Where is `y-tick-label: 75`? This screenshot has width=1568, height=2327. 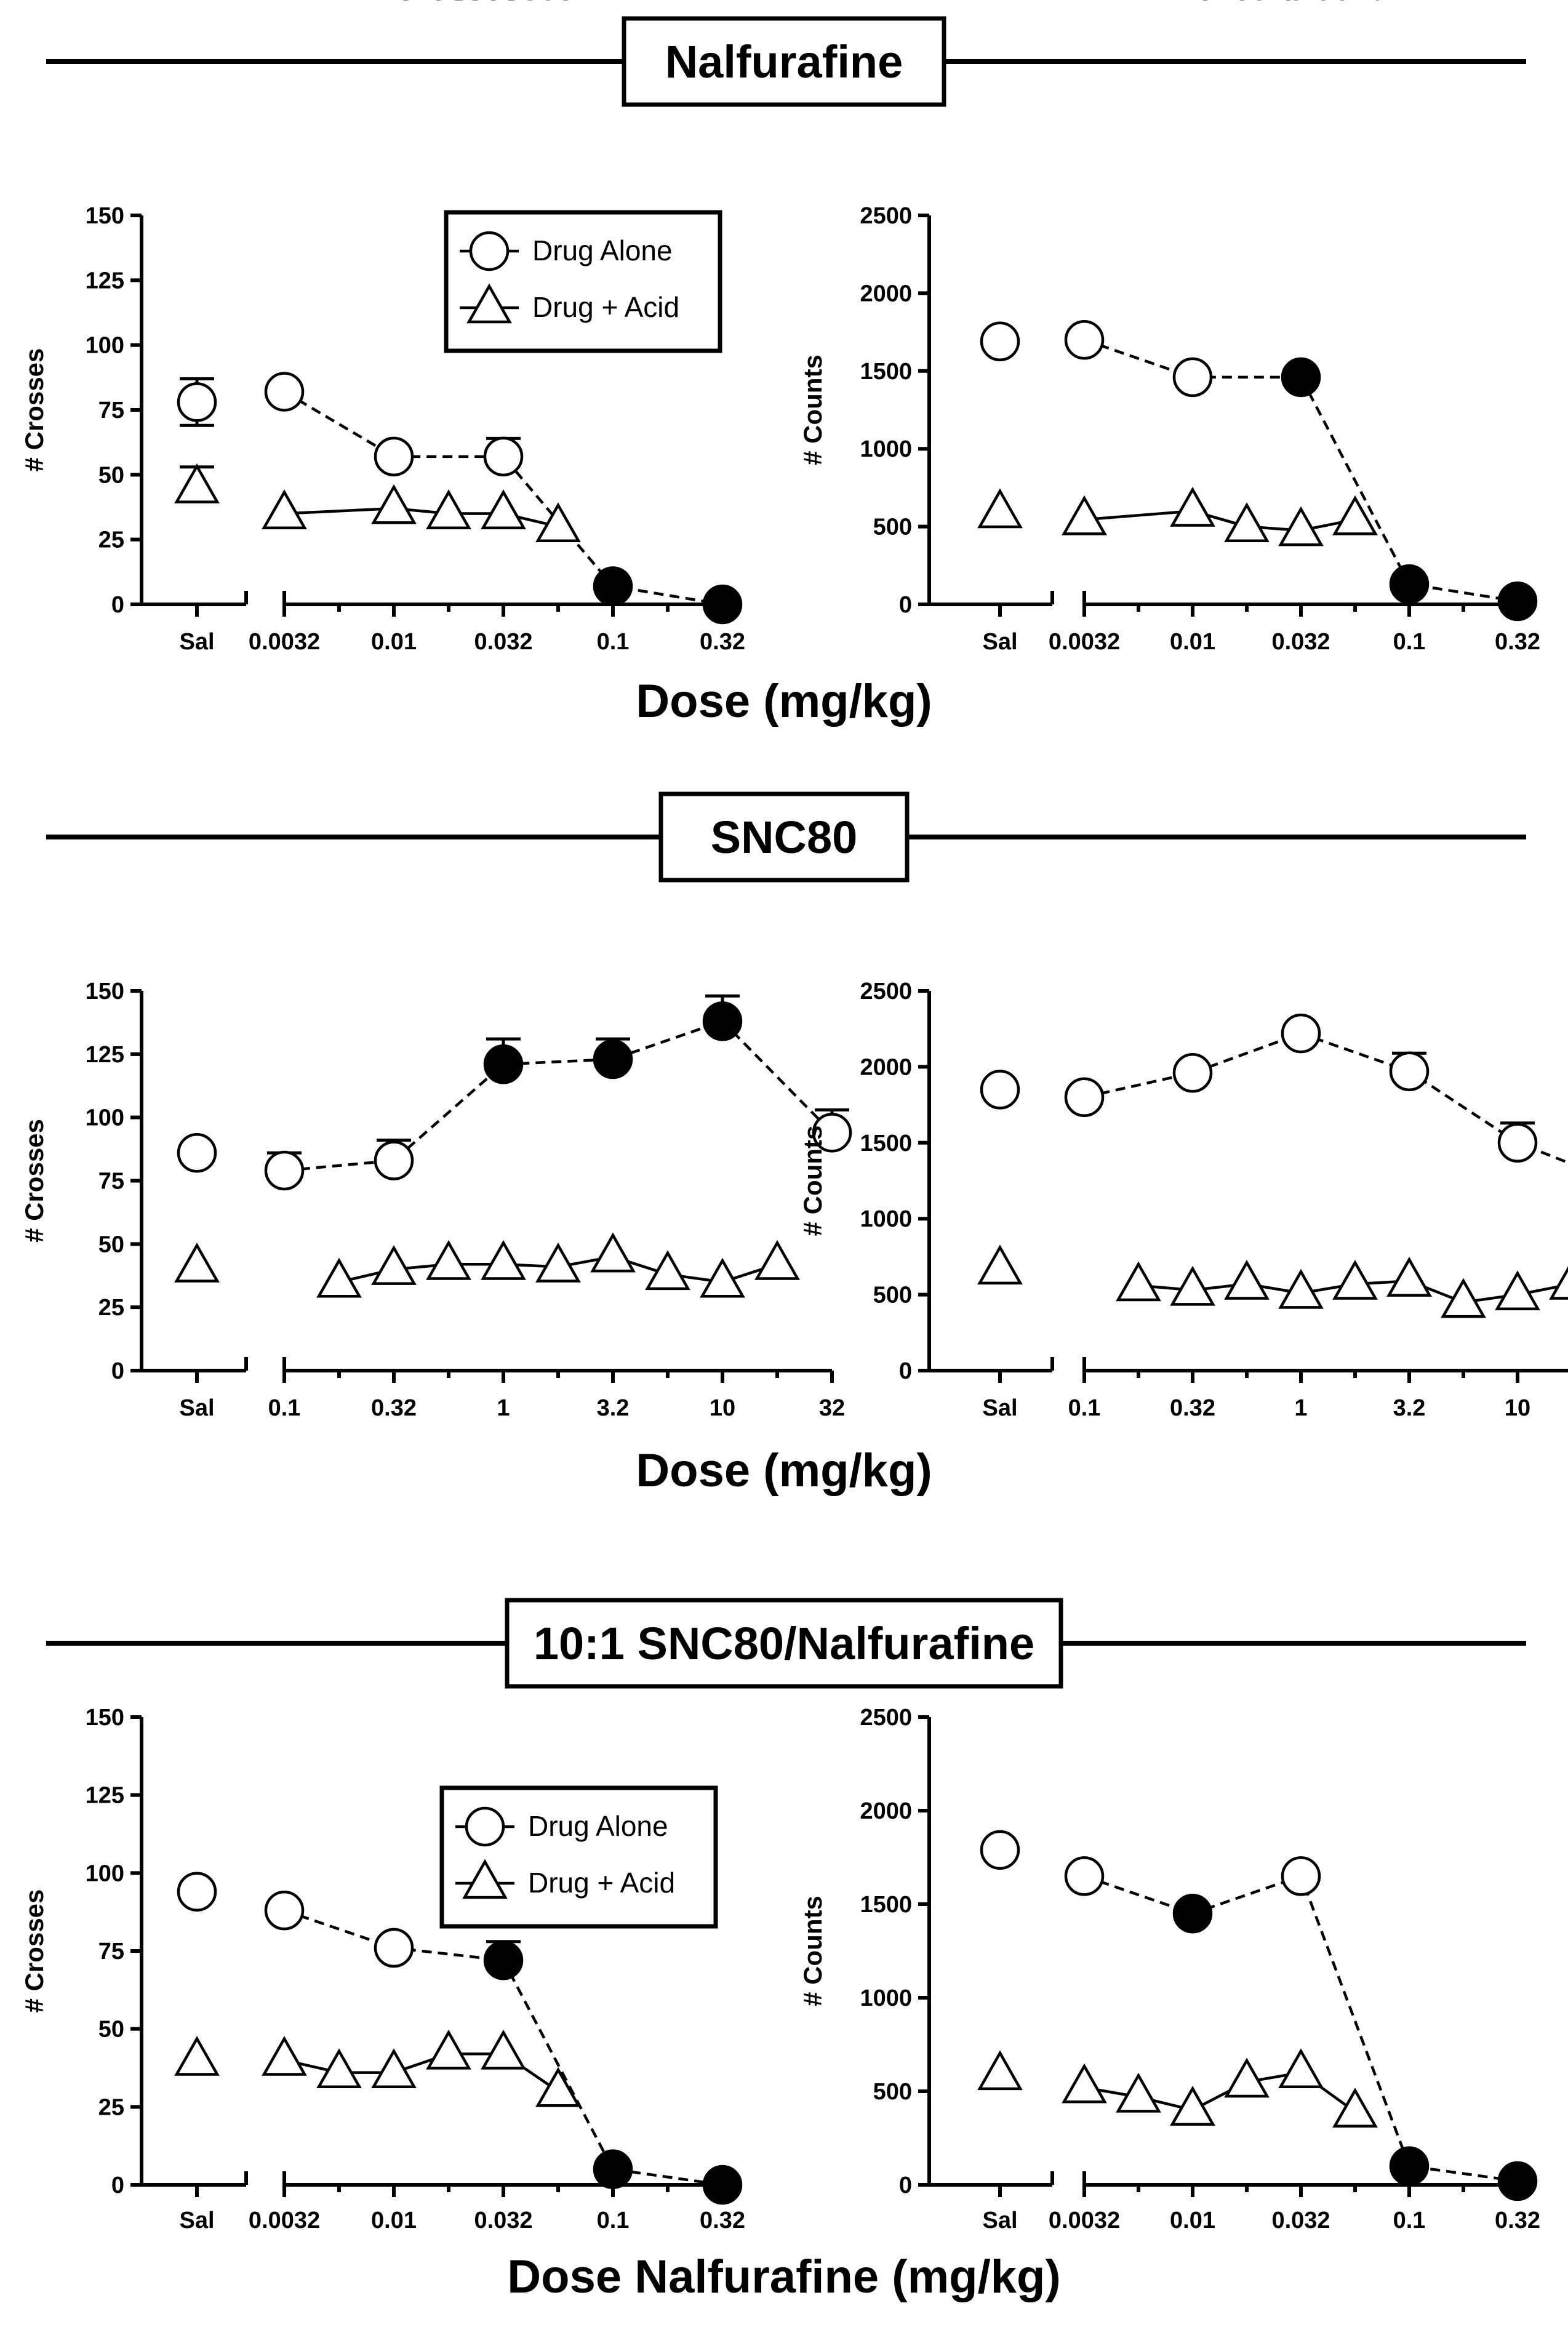 y-tick-label: 75 is located at coordinates (111, 1182).